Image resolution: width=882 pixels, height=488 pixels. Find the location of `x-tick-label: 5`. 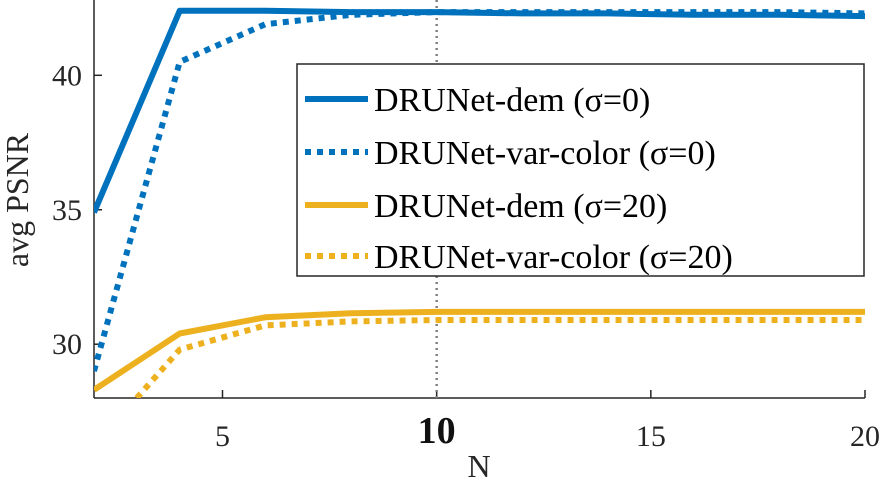

x-tick-label: 5 is located at coordinates (222, 436).